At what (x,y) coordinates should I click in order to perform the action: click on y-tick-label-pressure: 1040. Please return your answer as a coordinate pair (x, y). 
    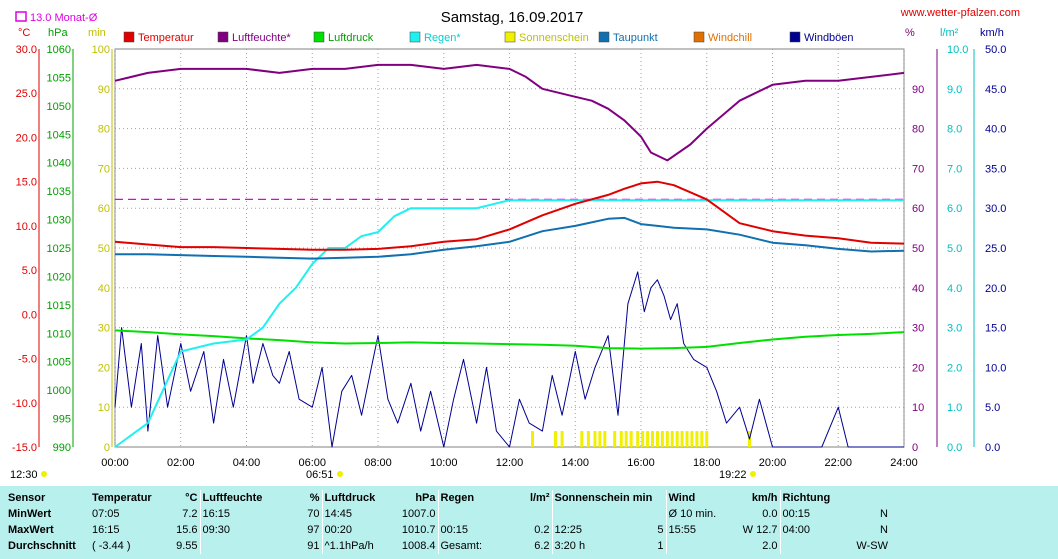
    Looking at the image, I should click on (59, 164).